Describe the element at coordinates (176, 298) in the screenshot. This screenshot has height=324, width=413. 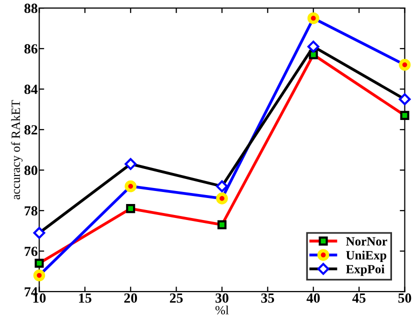
I see `x-tick-label: 25` at that location.